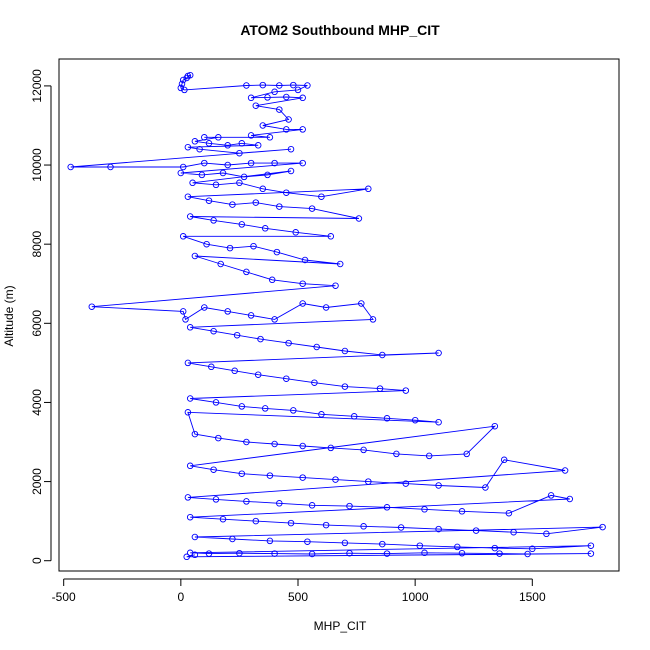 This screenshot has height=650, width=650. I want to click on y-tick-label: 8000, so click(37, 244).